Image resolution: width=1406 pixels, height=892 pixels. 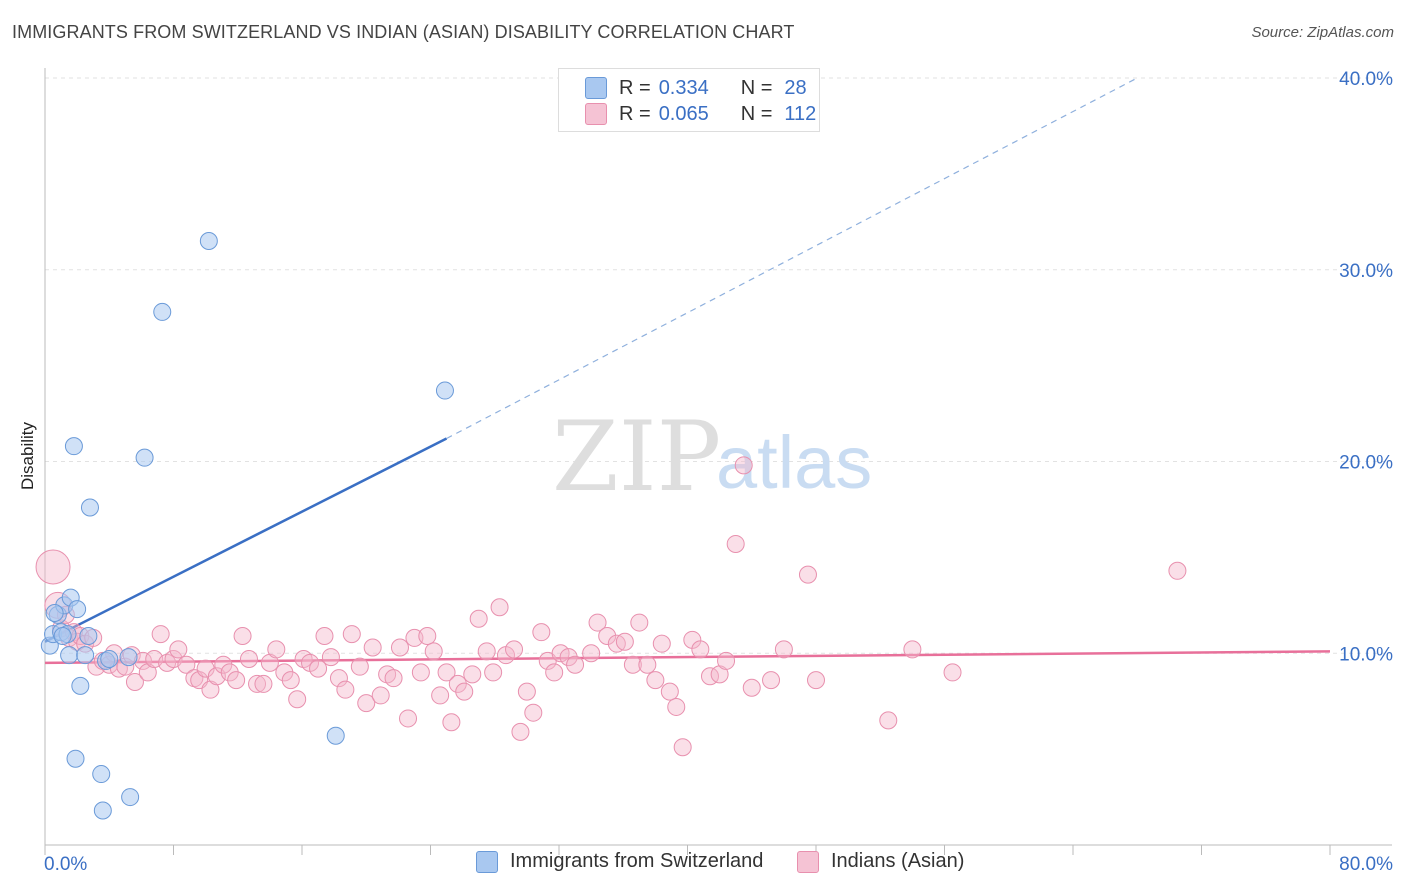 I want to click on legend-swatch-pink, so click(x=808, y=861).